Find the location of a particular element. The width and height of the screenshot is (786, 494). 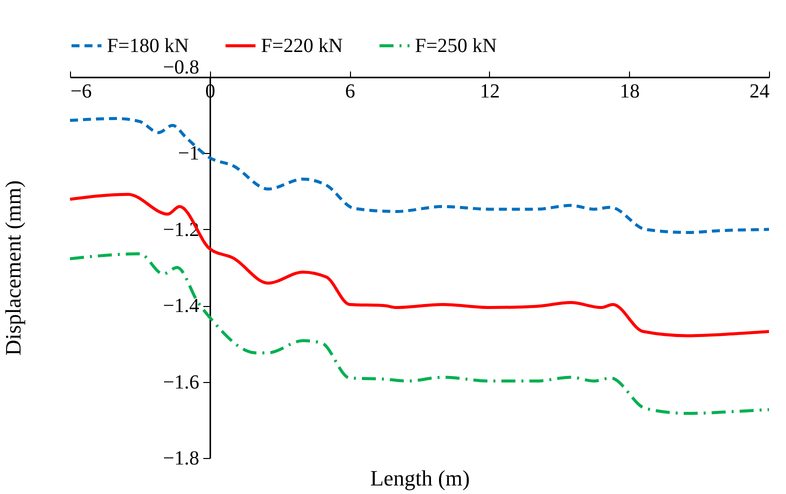

legend-label: F=220 kN is located at coordinates (302, 45).